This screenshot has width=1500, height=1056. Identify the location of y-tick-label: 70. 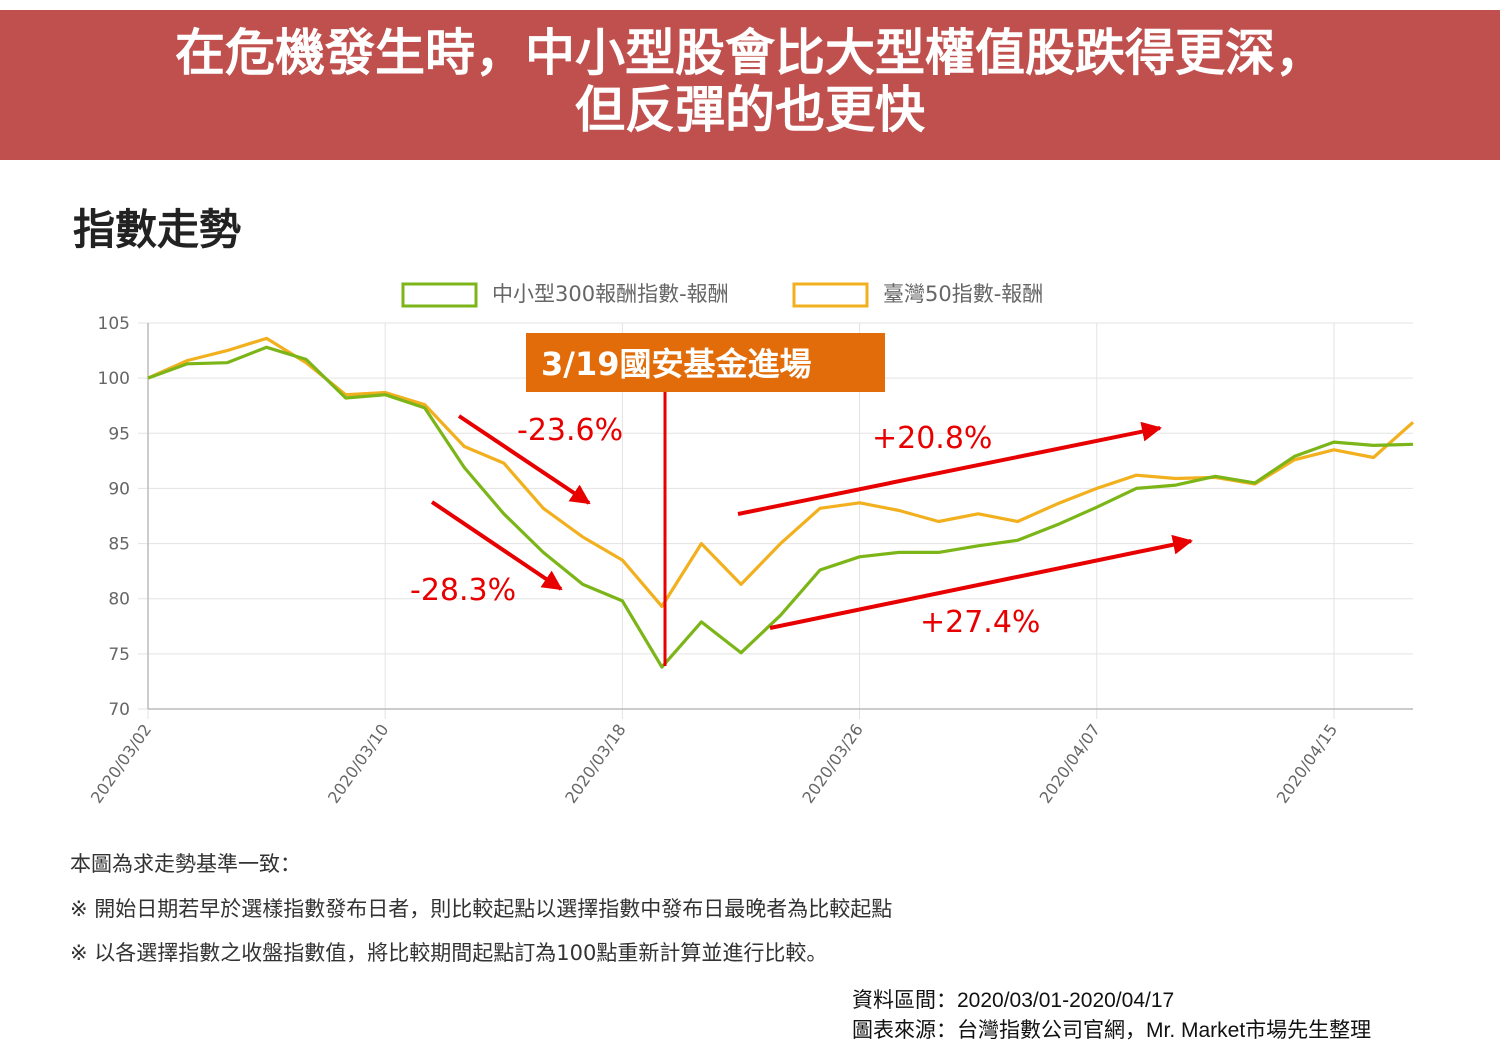
(119, 710).